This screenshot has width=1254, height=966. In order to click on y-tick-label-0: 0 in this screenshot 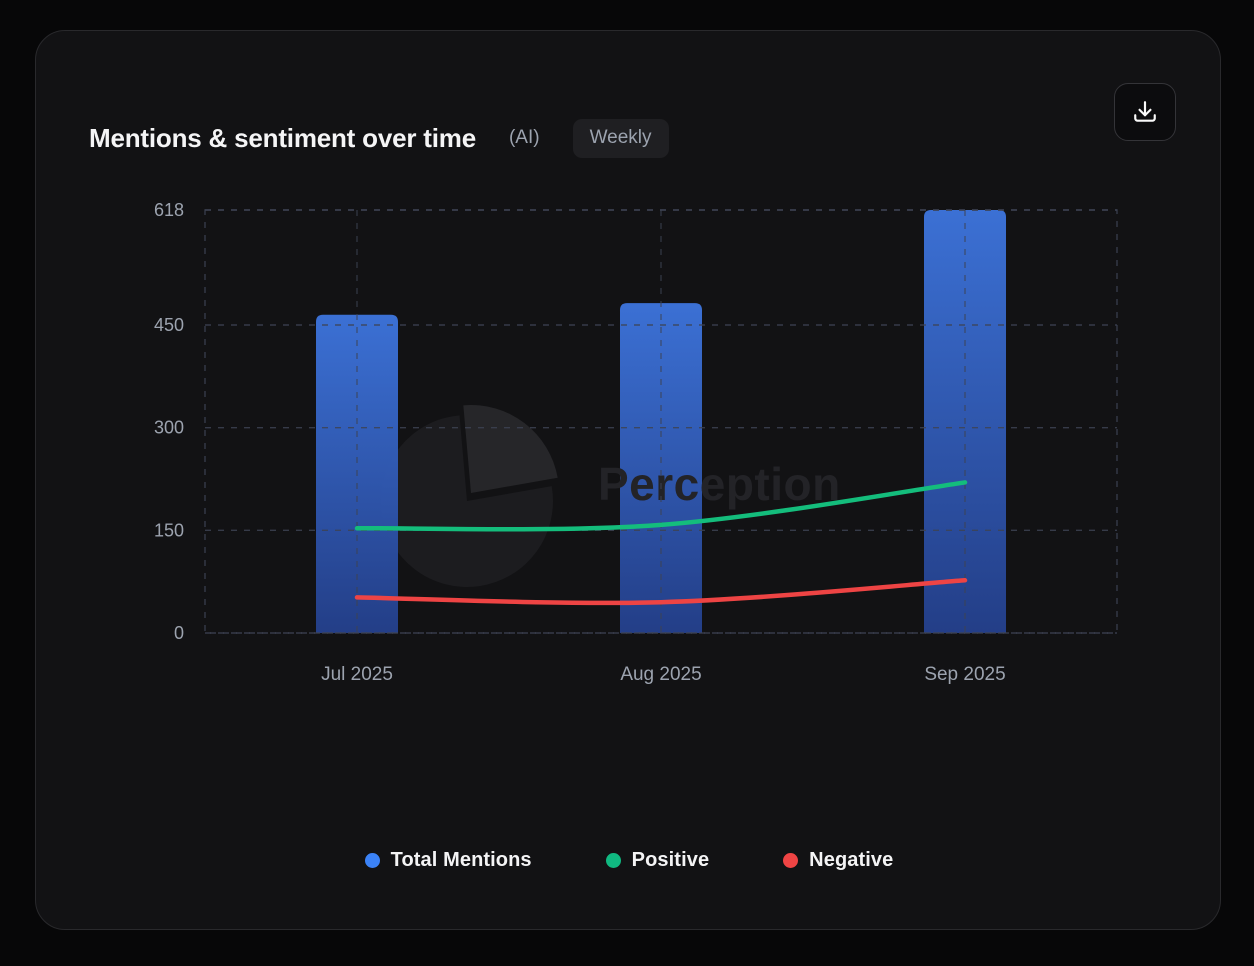, I will do `click(179, 633)`.